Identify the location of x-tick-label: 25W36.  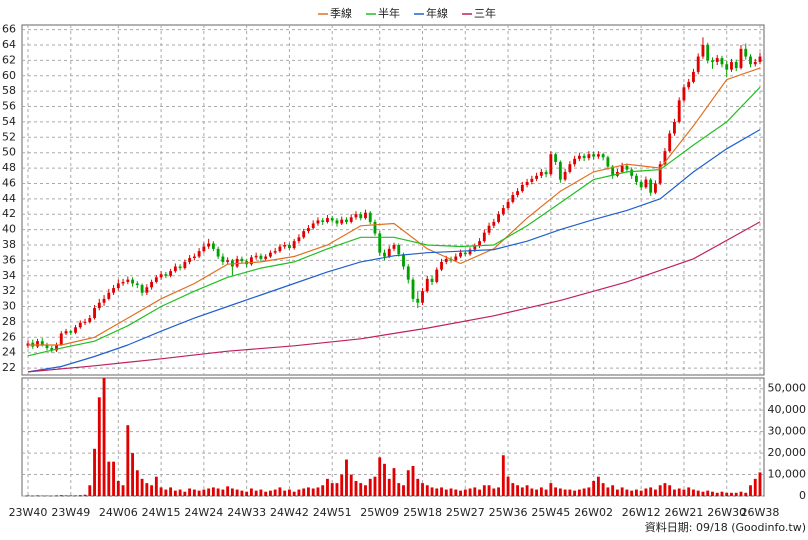
(508, 512).